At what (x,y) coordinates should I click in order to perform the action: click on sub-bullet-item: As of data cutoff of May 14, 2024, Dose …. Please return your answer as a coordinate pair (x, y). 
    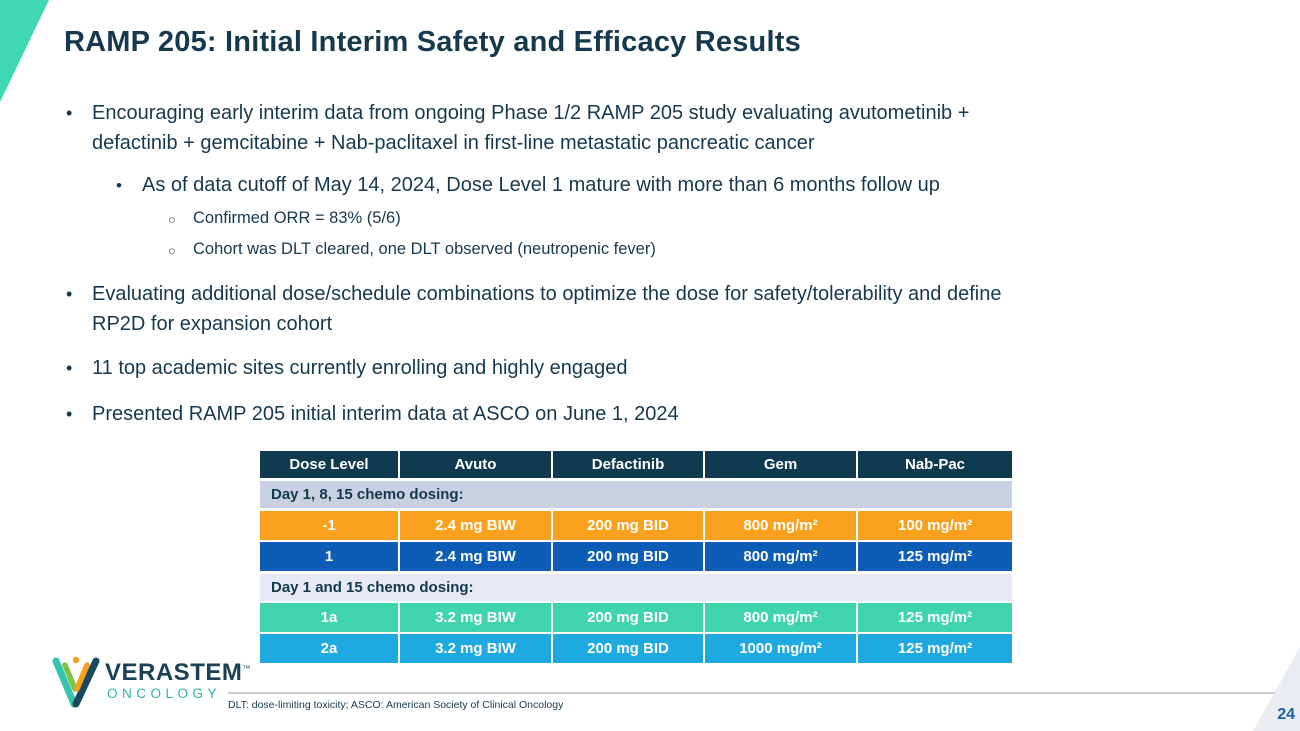
    Looking at the image, I should click on (680, 185).